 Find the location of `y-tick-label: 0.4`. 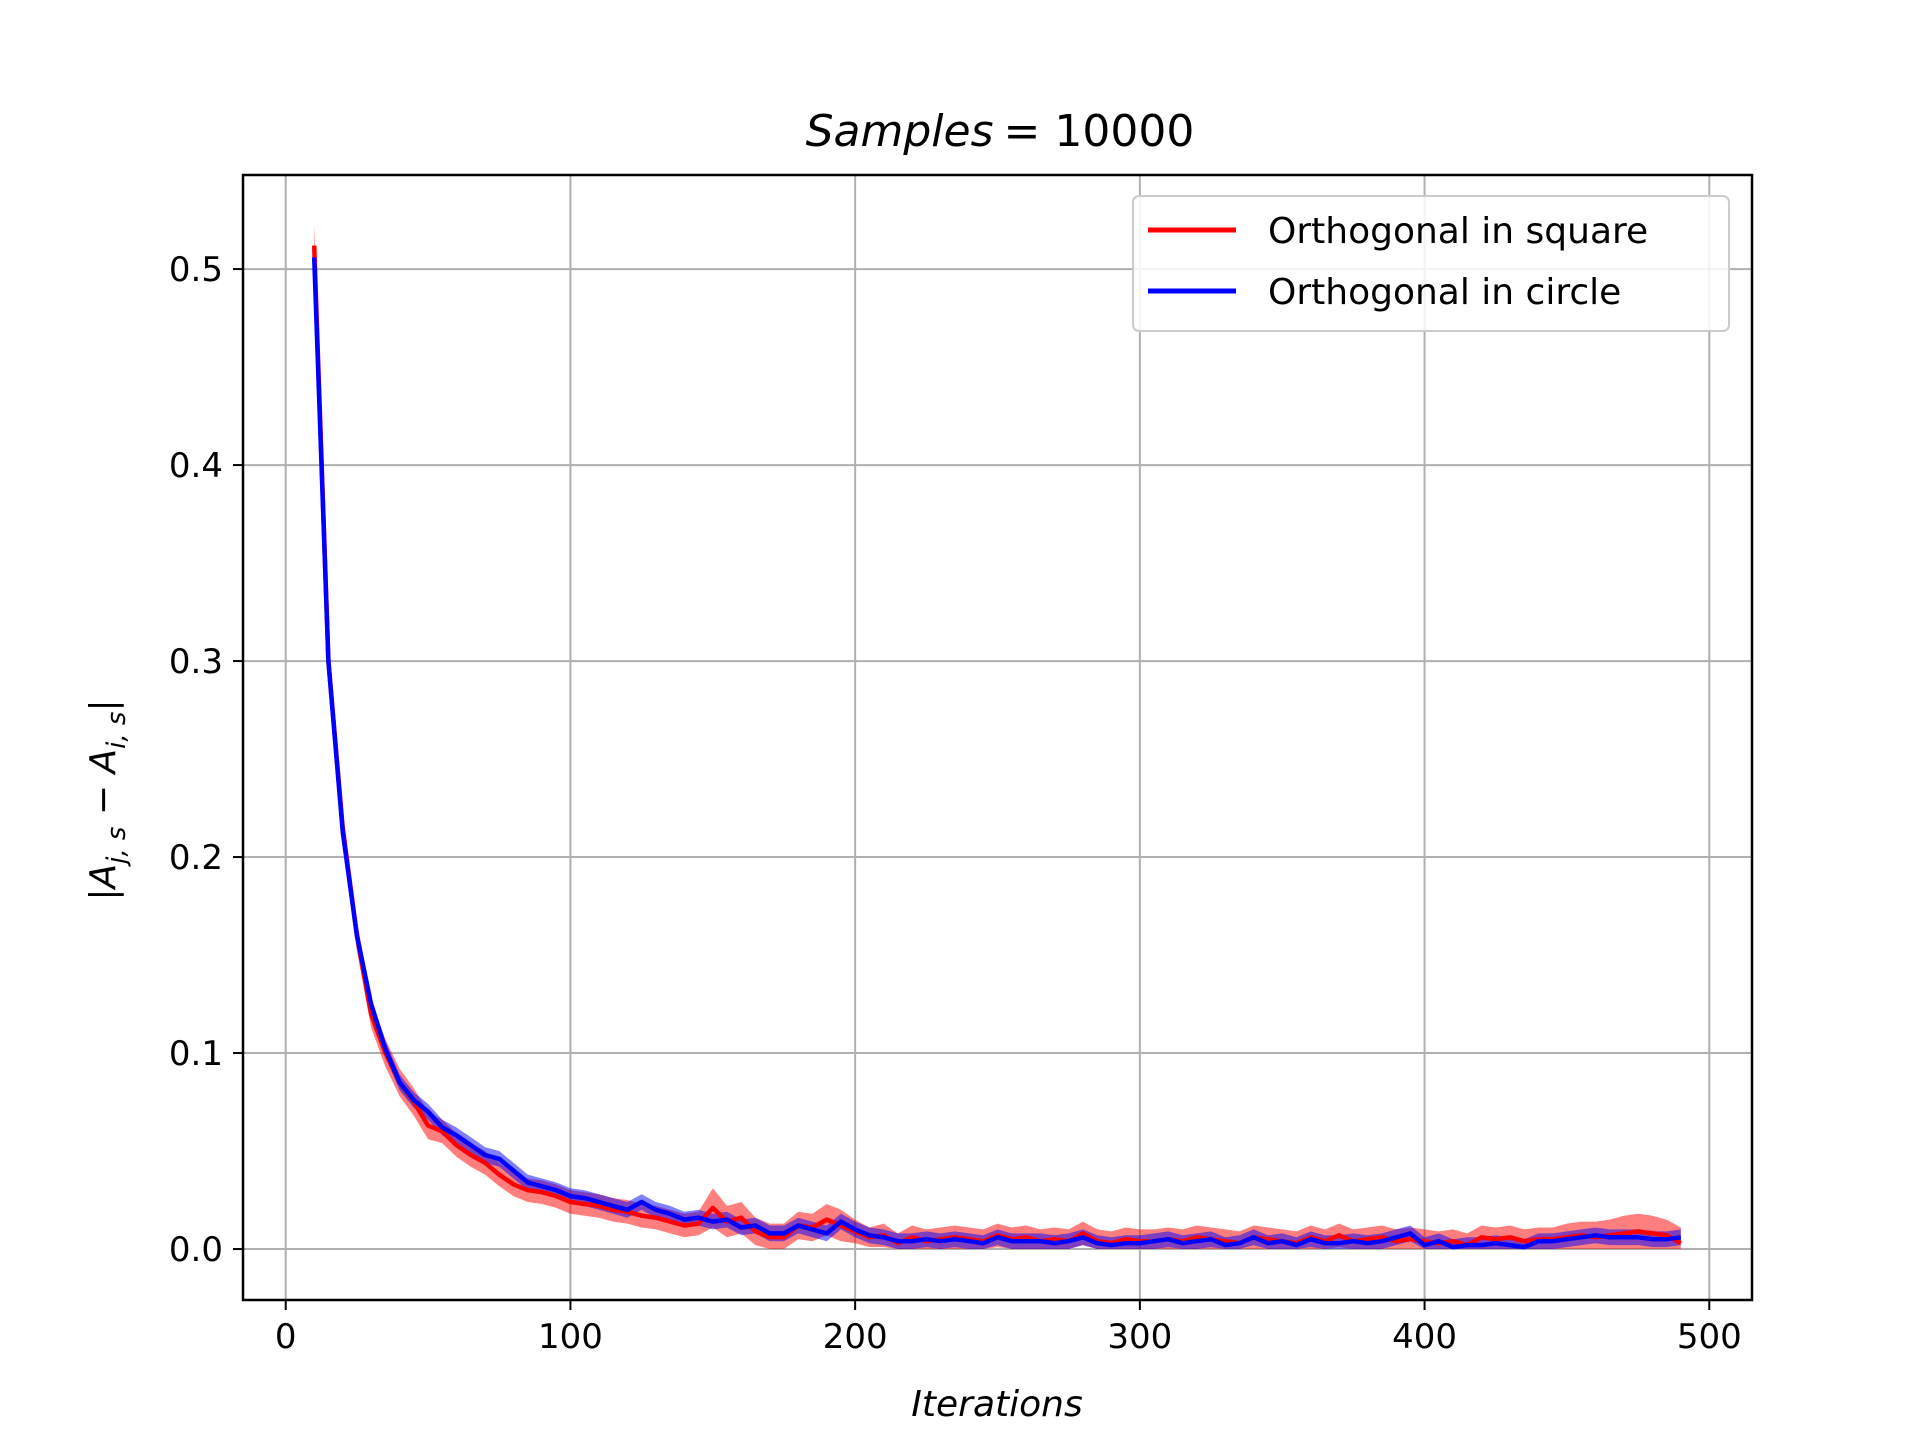

y-tick-label: 0.4 is located at coordinates (196, 466).